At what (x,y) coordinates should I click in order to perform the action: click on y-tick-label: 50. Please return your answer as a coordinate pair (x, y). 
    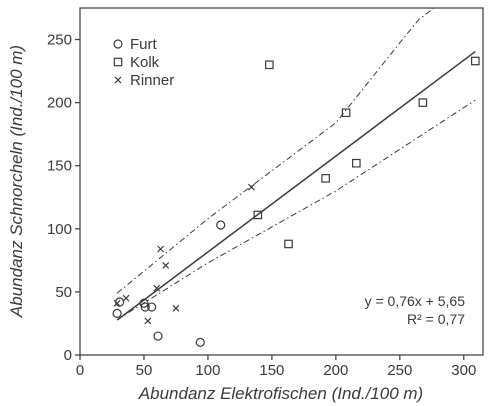
    Looking at the image, I should click on (63, 292).